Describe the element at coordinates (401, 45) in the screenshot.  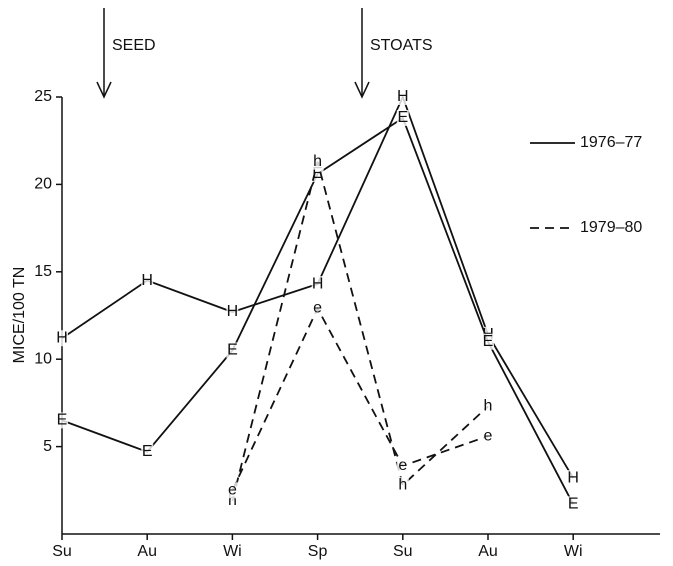
I see `annotation: STOATS` at that location.